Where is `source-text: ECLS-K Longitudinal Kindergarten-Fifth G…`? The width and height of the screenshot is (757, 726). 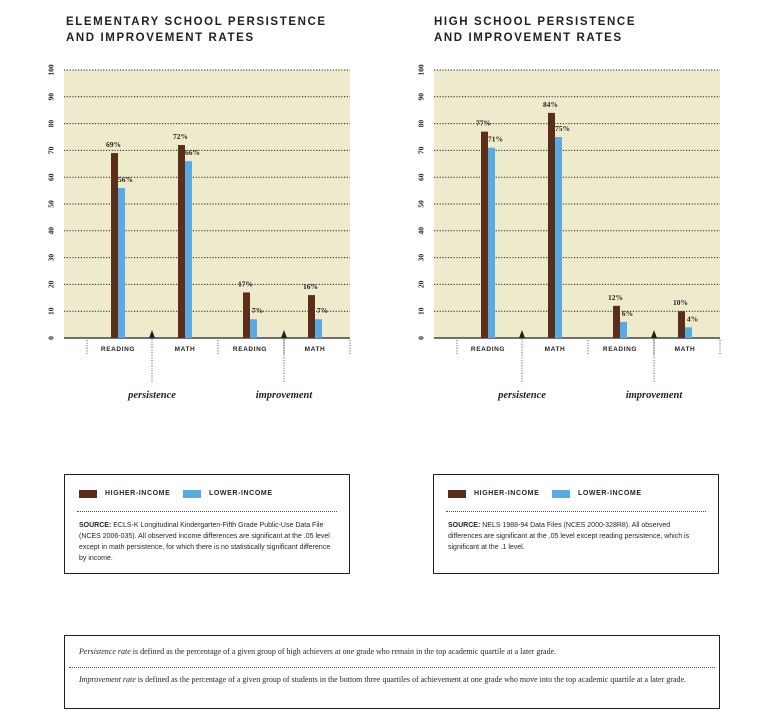 source-text: ECLS-K Longitudinal Kindergarten-Fifth G… is located at coordinates (205, 542).